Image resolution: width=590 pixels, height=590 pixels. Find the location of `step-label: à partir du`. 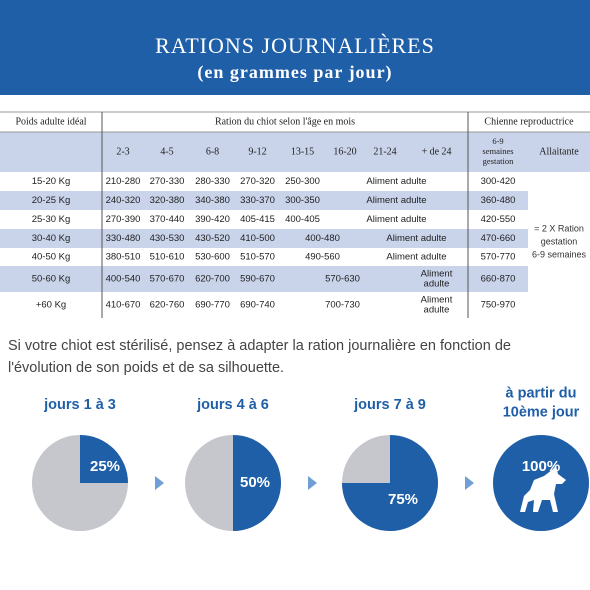

step-label: à partir du is located at coordinates (541, 393).